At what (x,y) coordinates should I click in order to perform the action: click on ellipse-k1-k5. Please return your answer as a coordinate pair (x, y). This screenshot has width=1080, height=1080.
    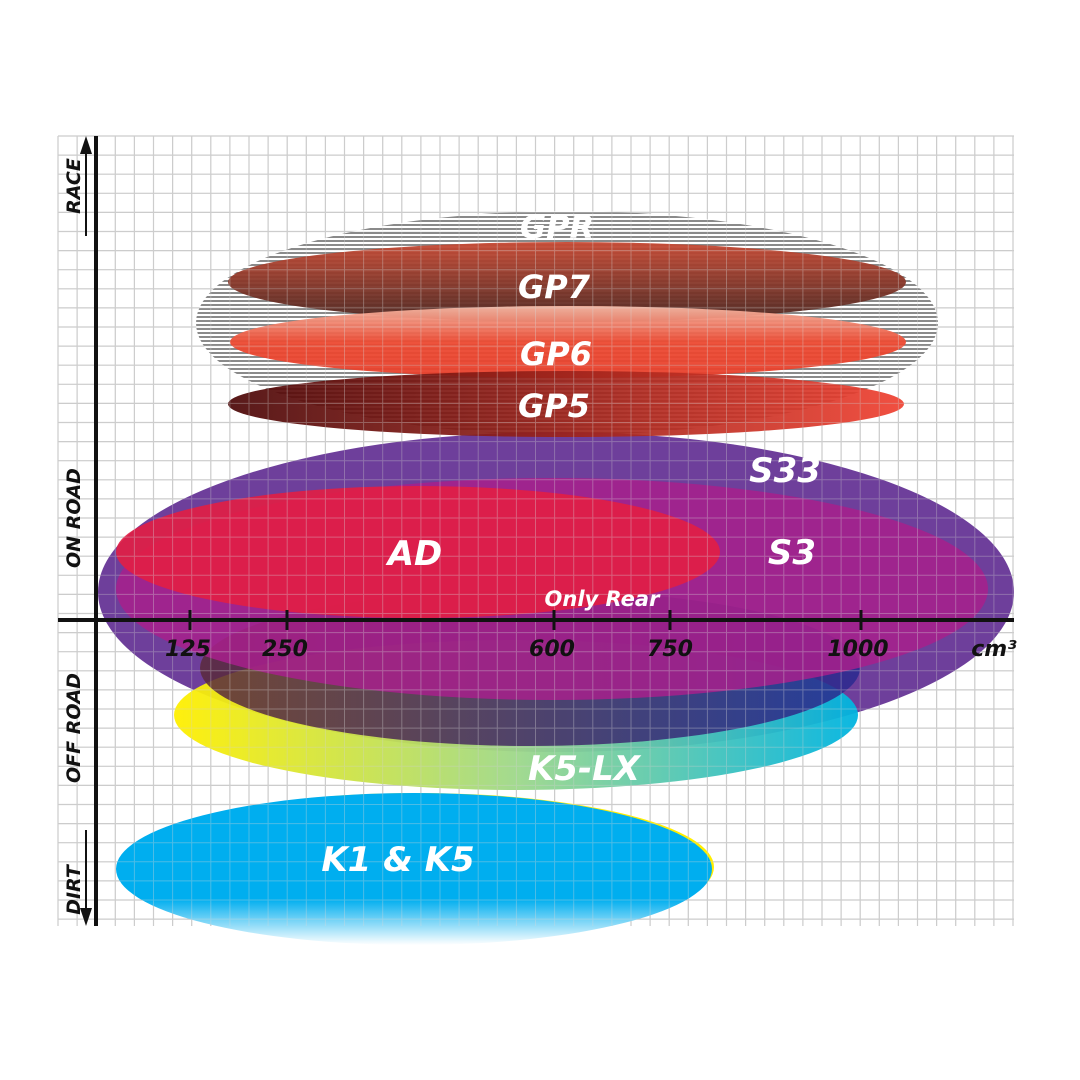
    Looking at the image, I should click on (414, 869).